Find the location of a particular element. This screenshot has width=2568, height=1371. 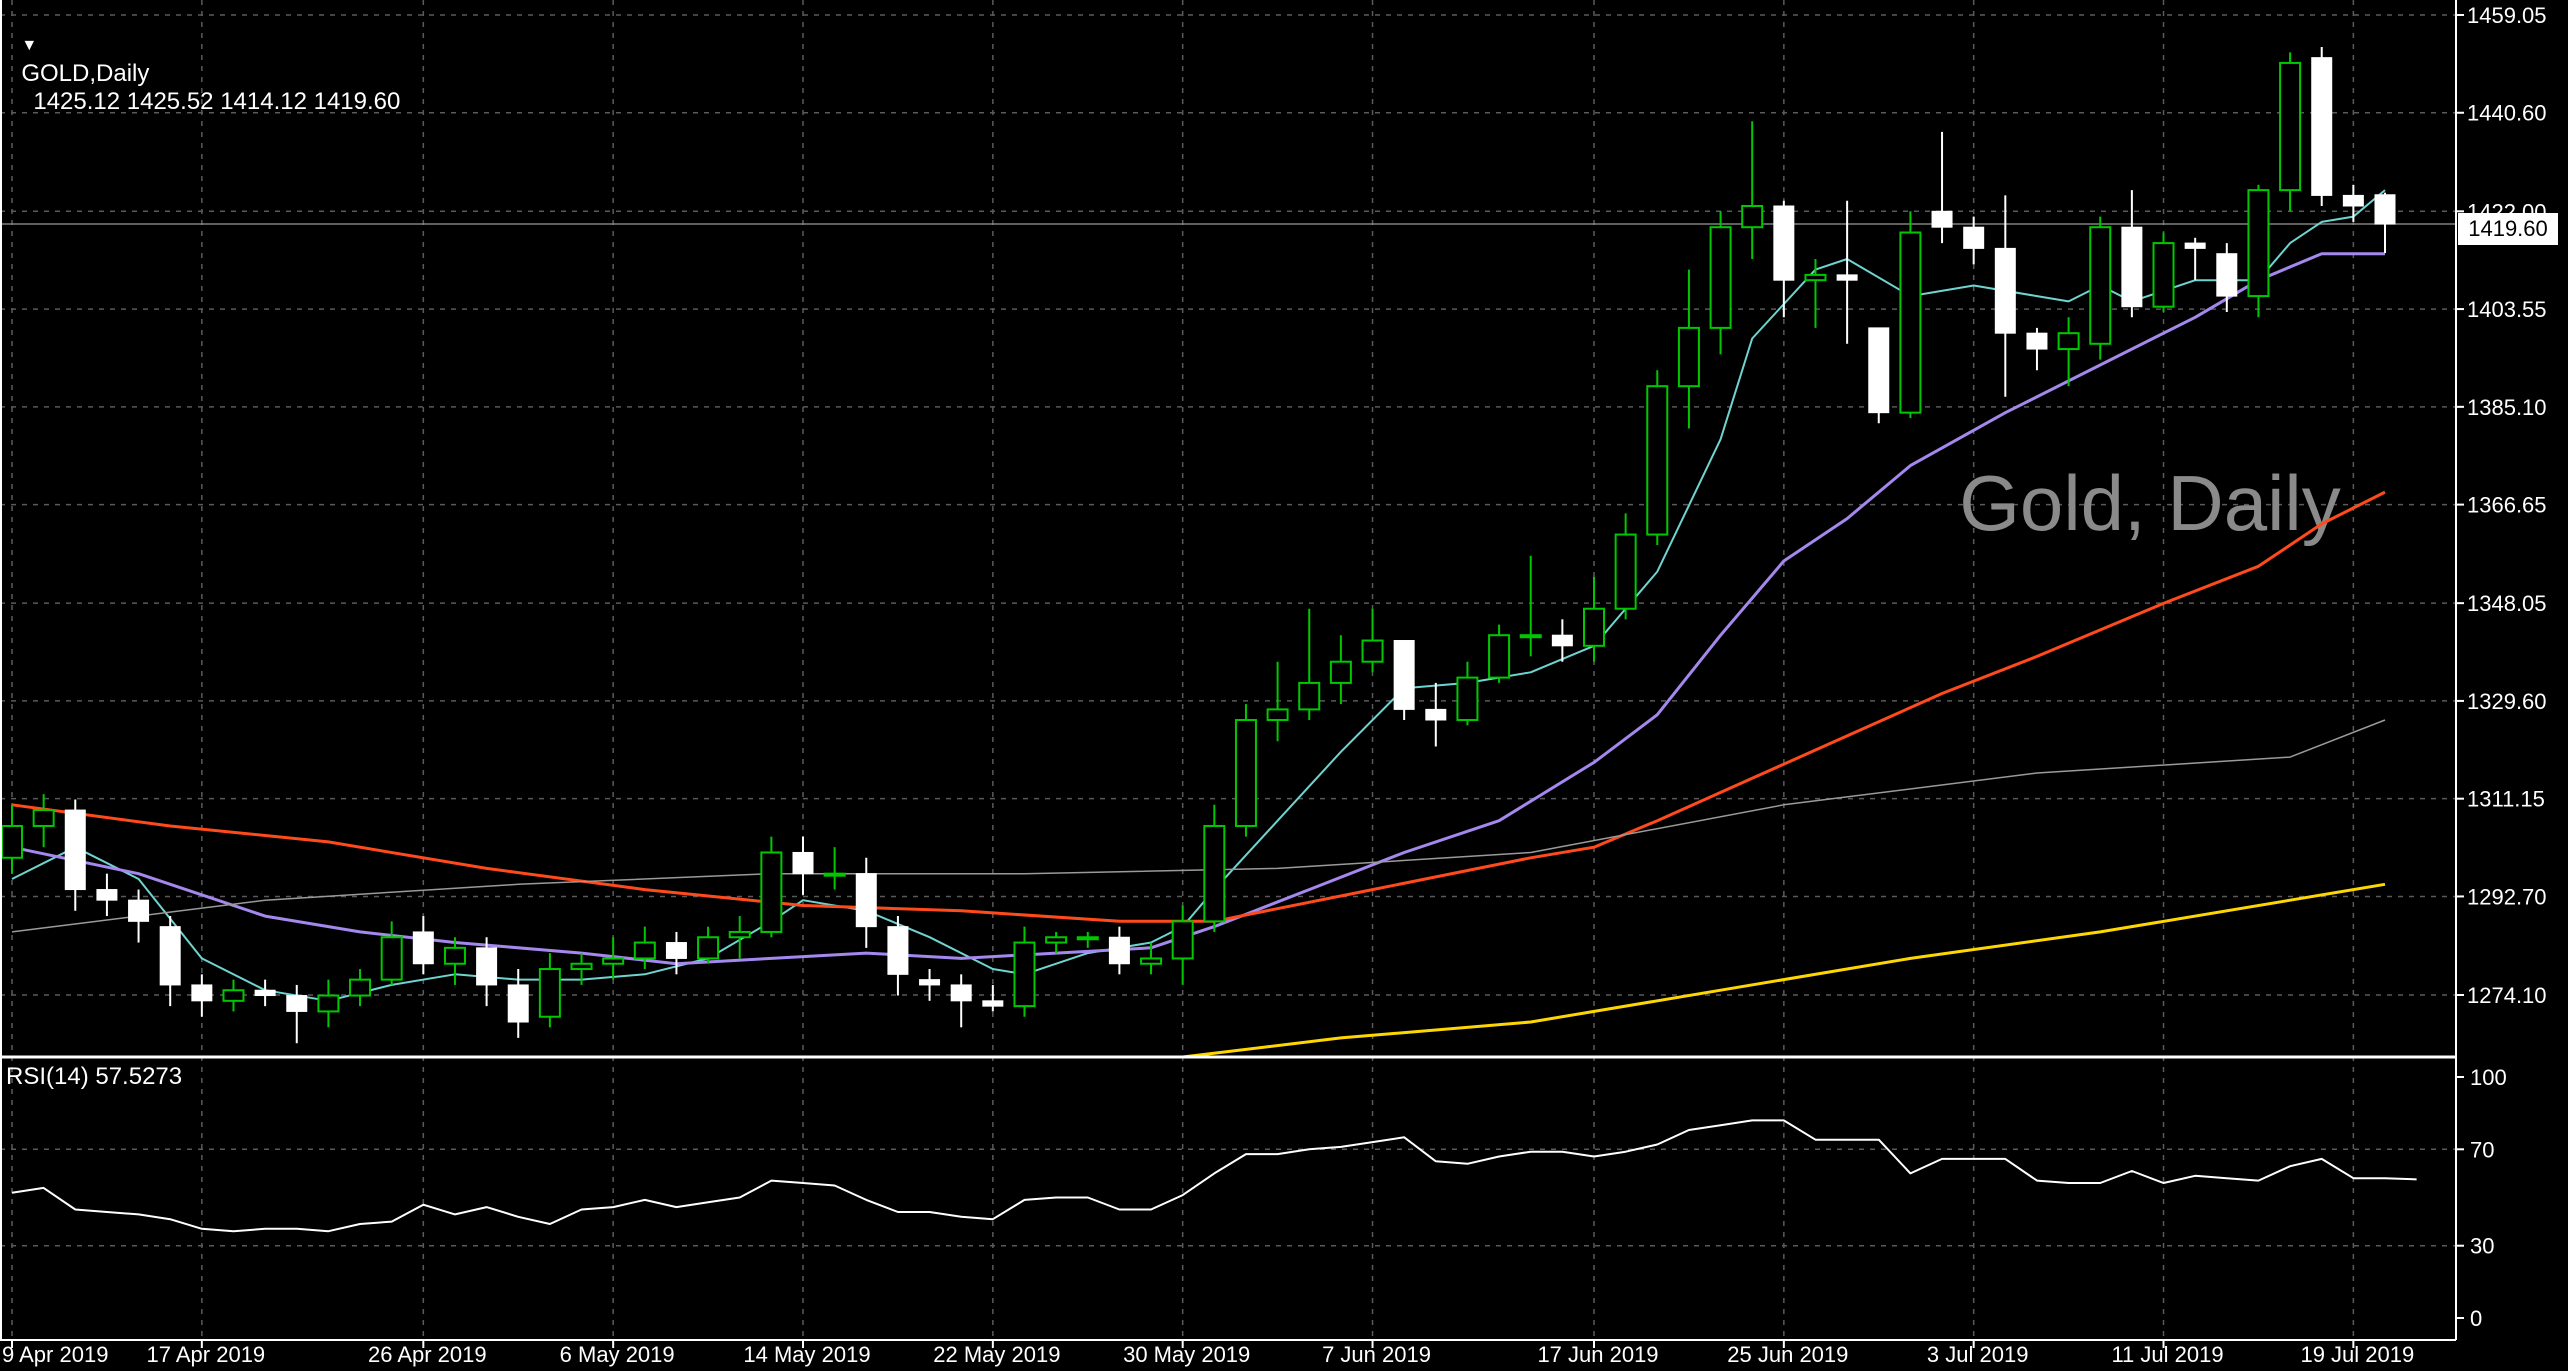

price-tick-label: 1274.10 is located at coordinates (2507, 995).